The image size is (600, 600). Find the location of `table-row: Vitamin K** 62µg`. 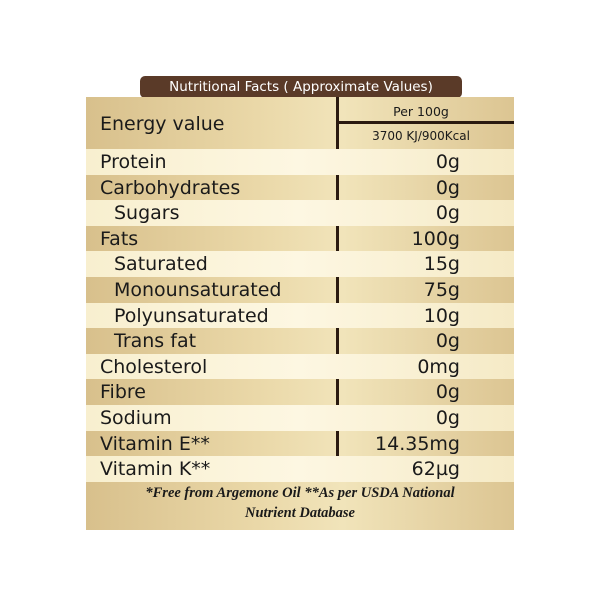

table-row: Vitamin K** 62µg is located at coordinates (300, 469).